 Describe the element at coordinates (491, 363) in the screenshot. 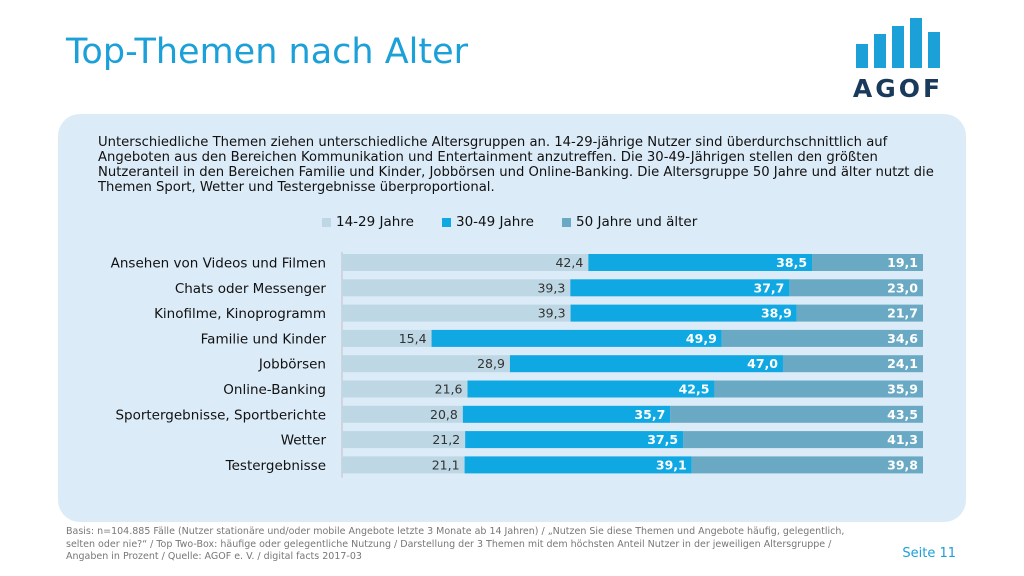

I see `data-label: 28,9` at that location.